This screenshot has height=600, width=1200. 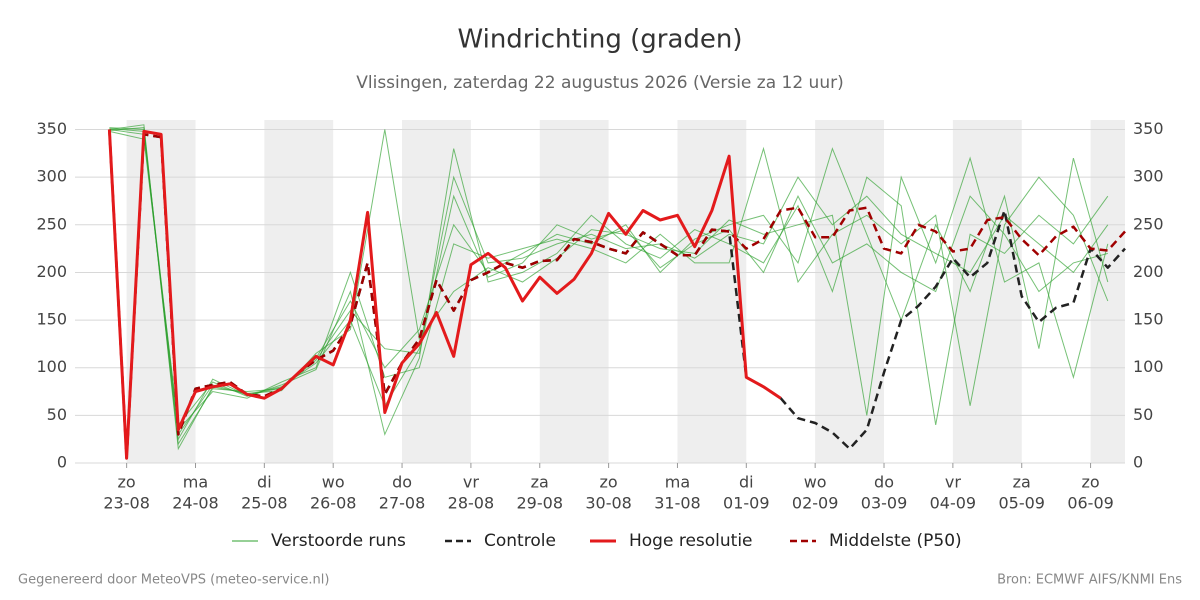 I want to click on y-tick-label: 150, so click(x=51, y=319).